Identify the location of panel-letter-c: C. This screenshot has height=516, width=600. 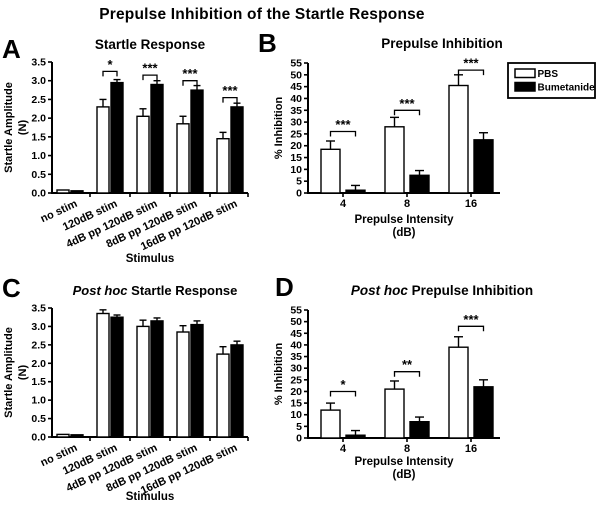
(11, 288).